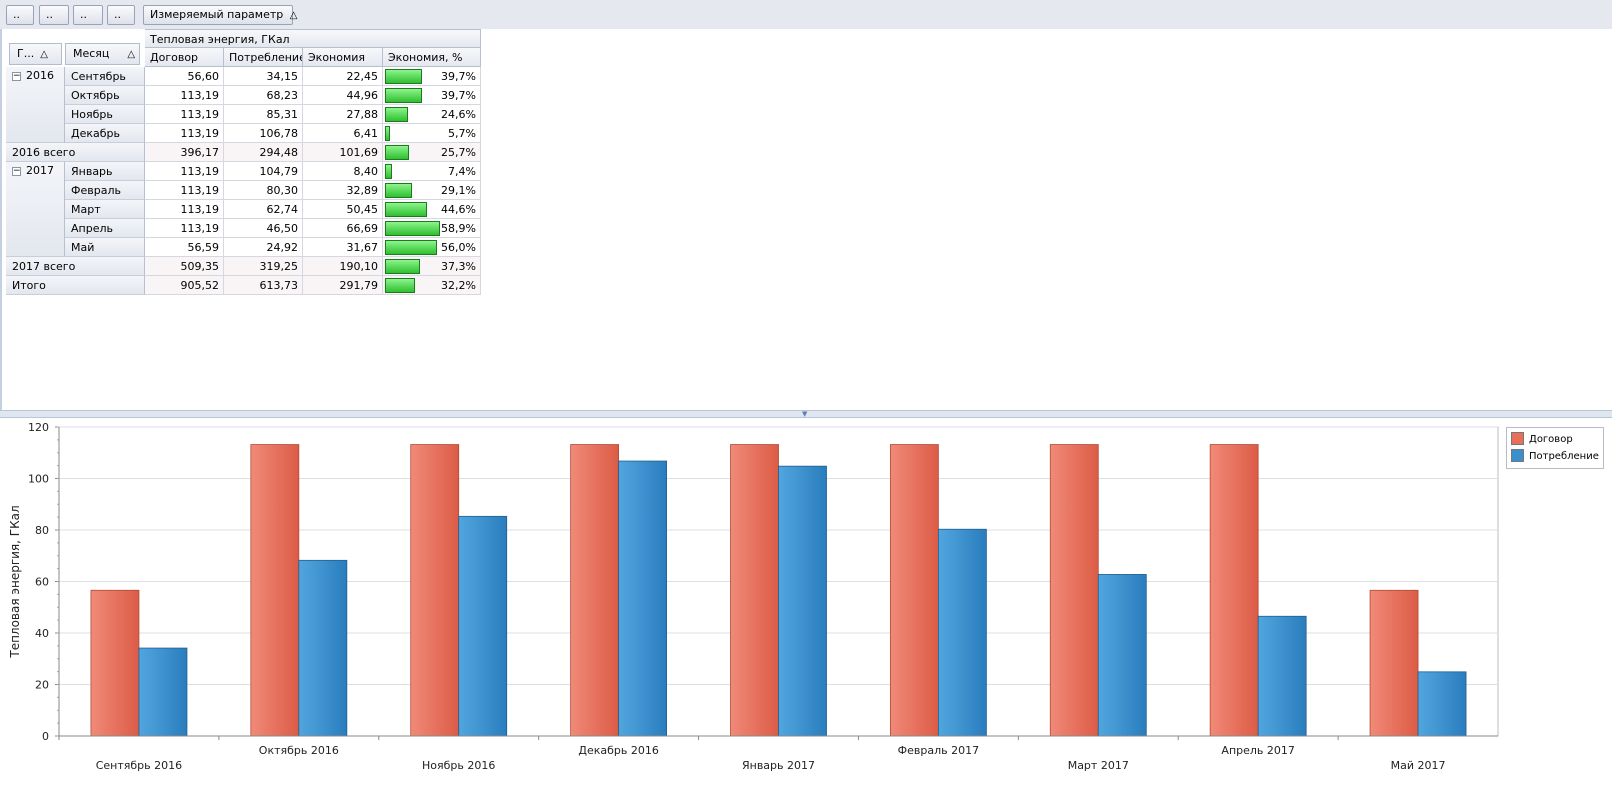 This screenshot has height=793, width=1612. I want to click on year-total-row-header: 2016 всего, so click(75, 152).